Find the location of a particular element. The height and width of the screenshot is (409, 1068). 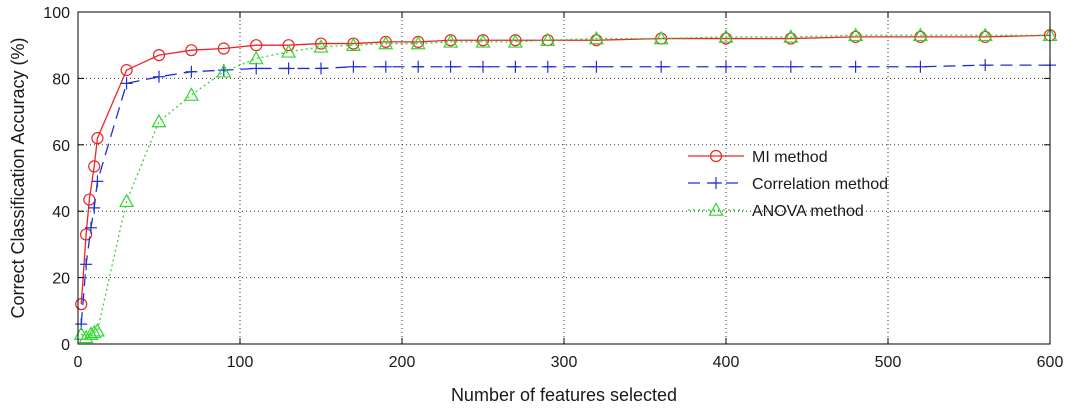

legend: MI method Correlation method ANOVA method is located at coordinates (788, 184).